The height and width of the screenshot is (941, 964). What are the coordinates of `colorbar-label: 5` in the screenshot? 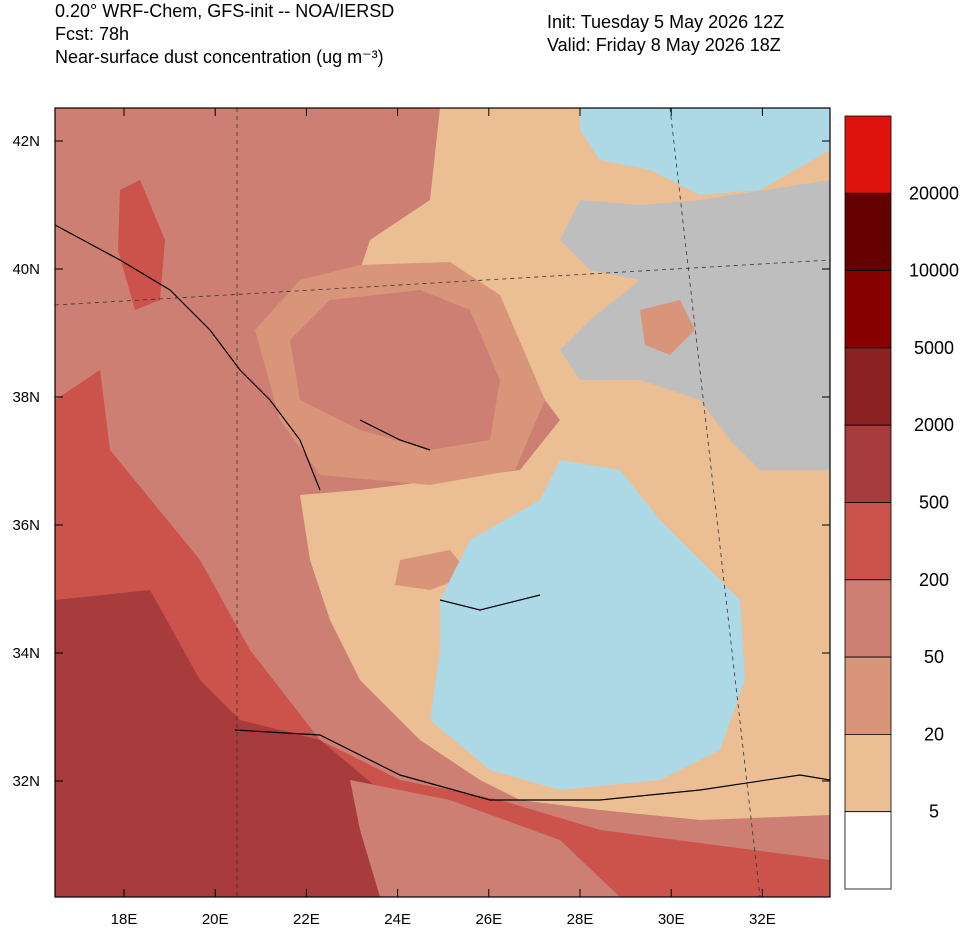 It's located at (934, 812).